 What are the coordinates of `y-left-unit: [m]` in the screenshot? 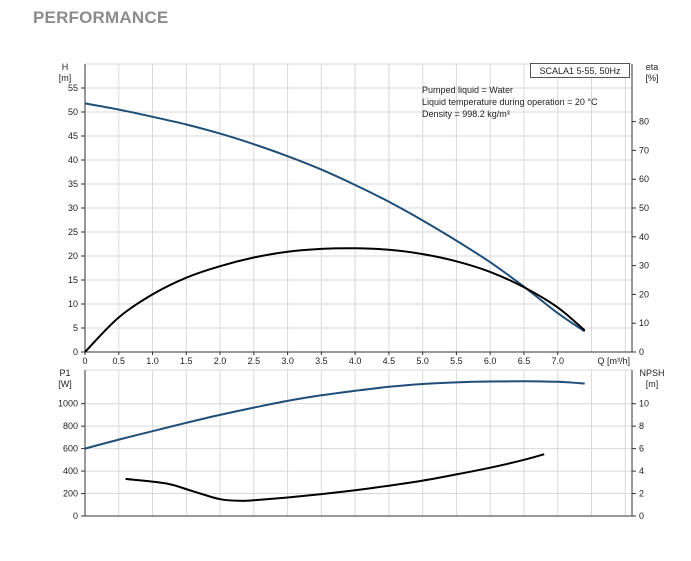 It's located at (65, 78).